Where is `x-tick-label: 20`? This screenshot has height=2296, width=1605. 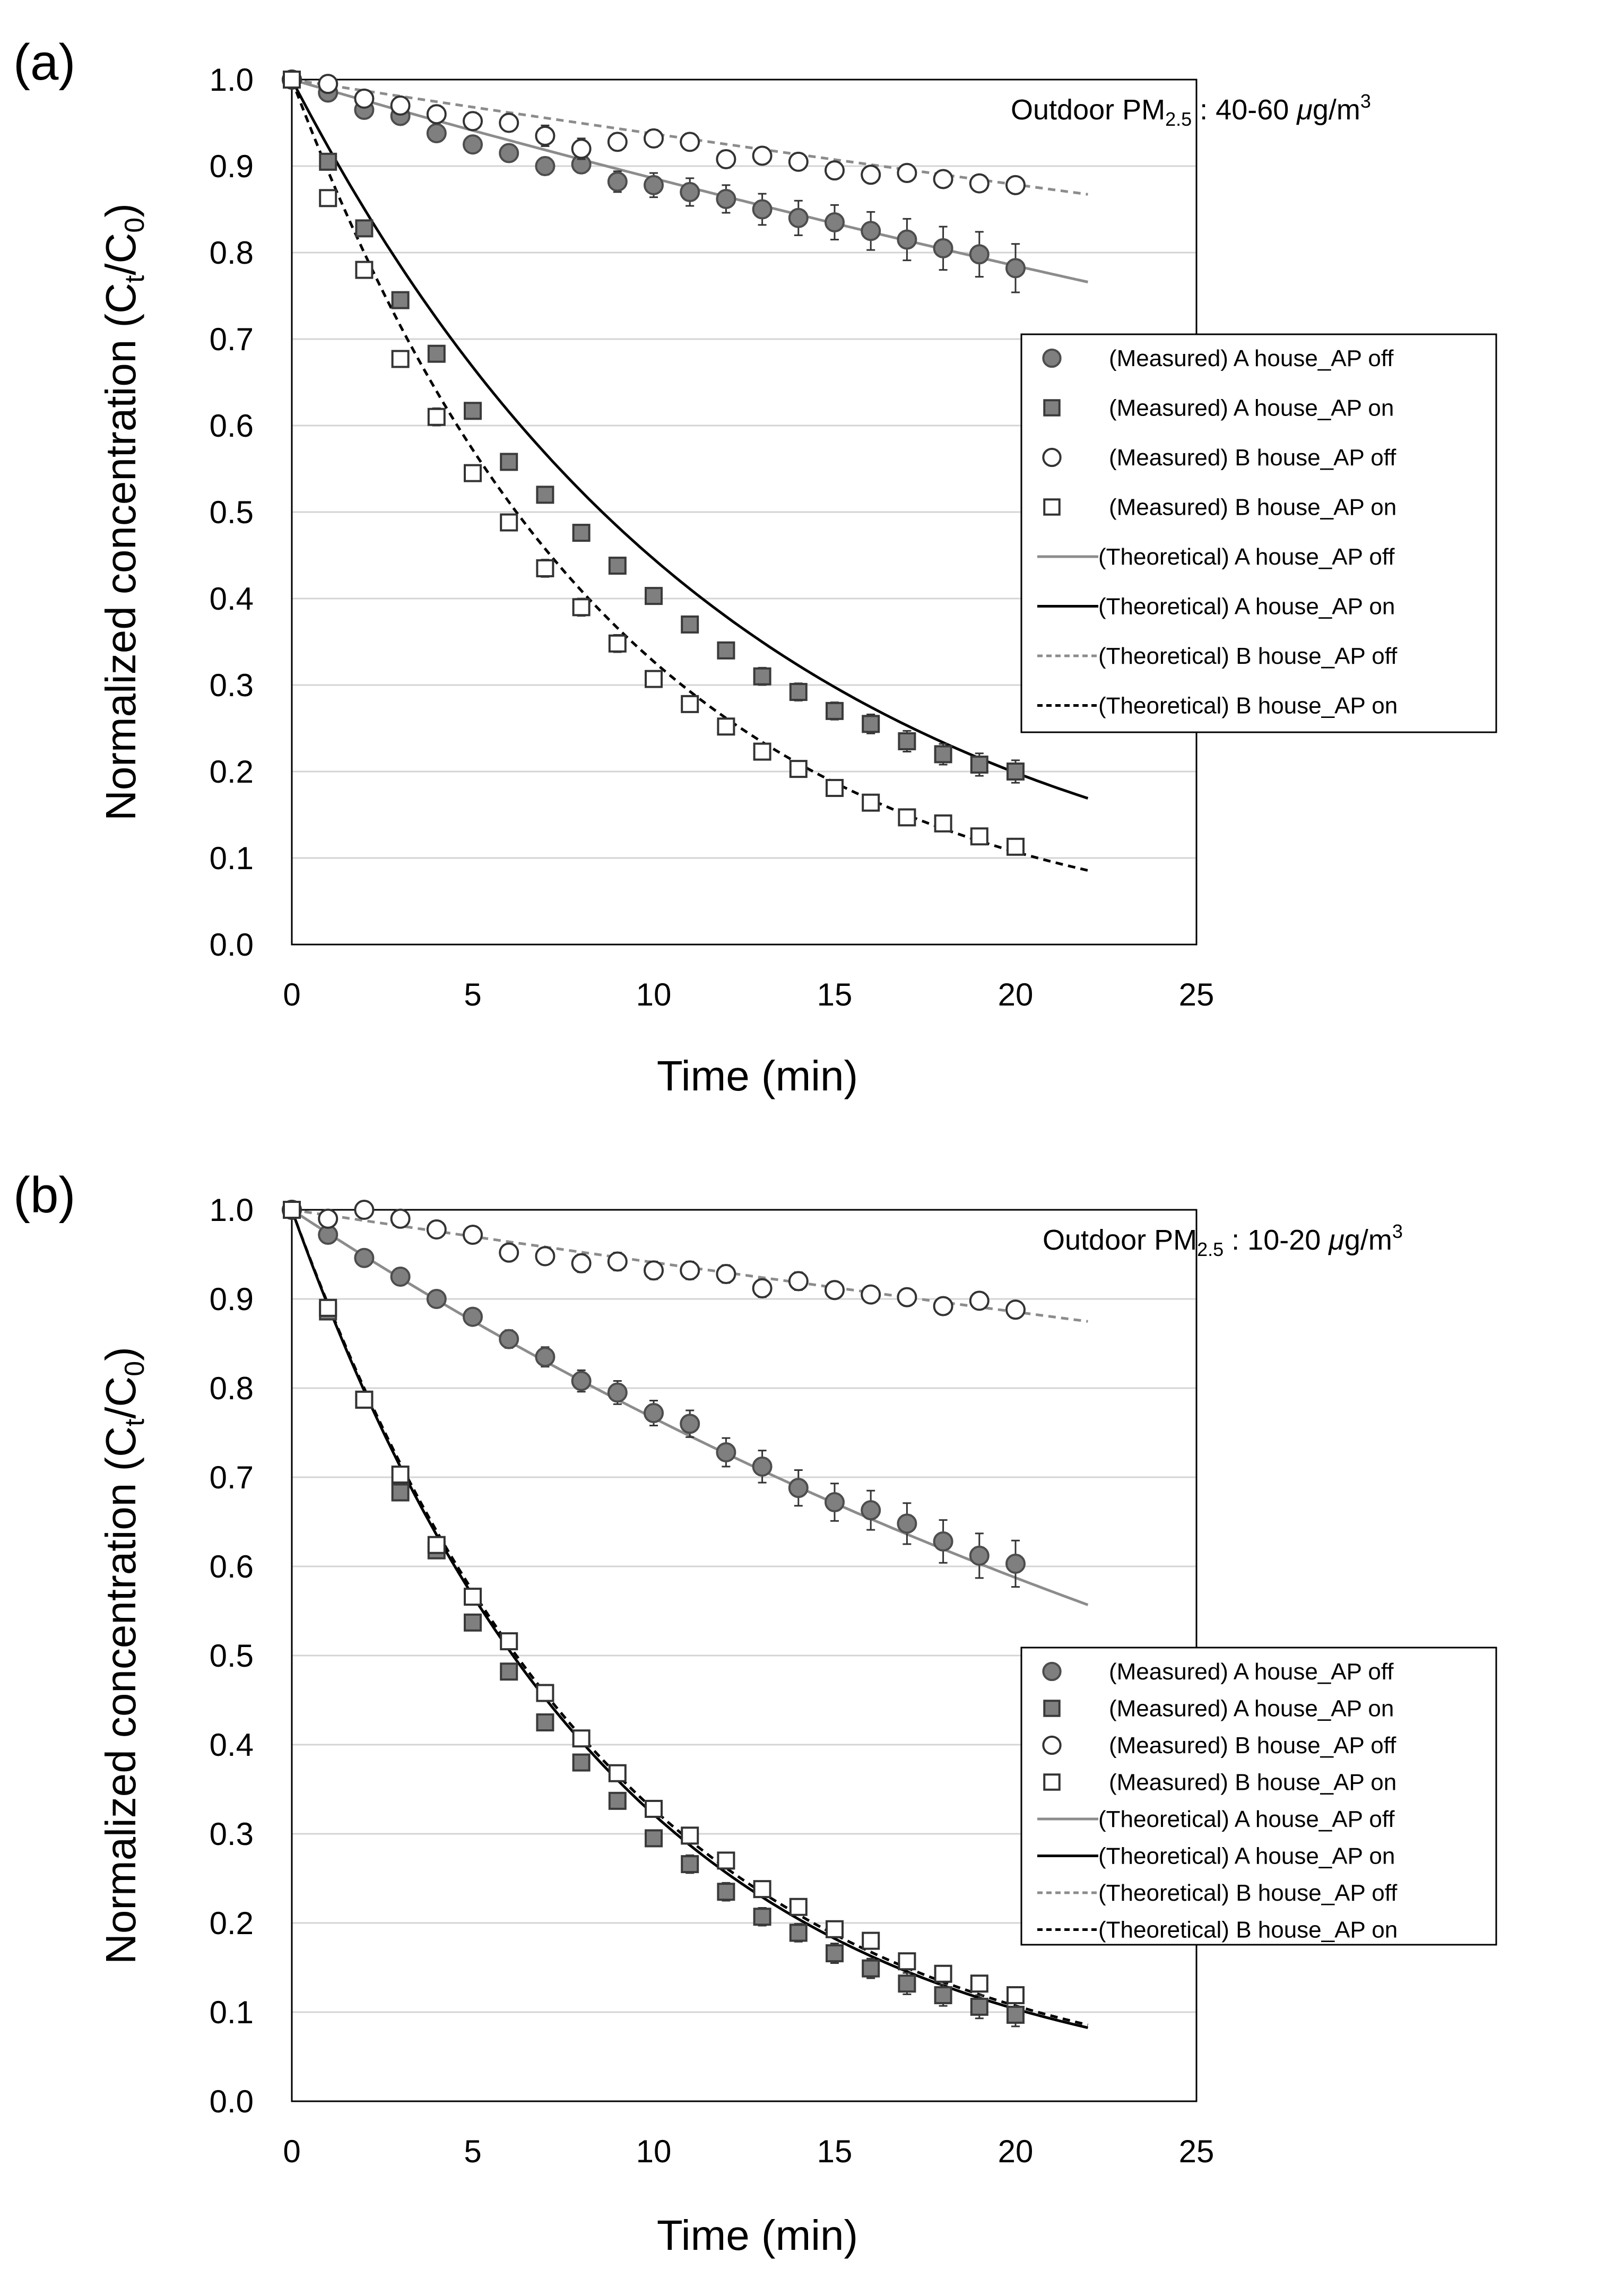
x-tick-label: 20 is located at coordinates (1016, 994).